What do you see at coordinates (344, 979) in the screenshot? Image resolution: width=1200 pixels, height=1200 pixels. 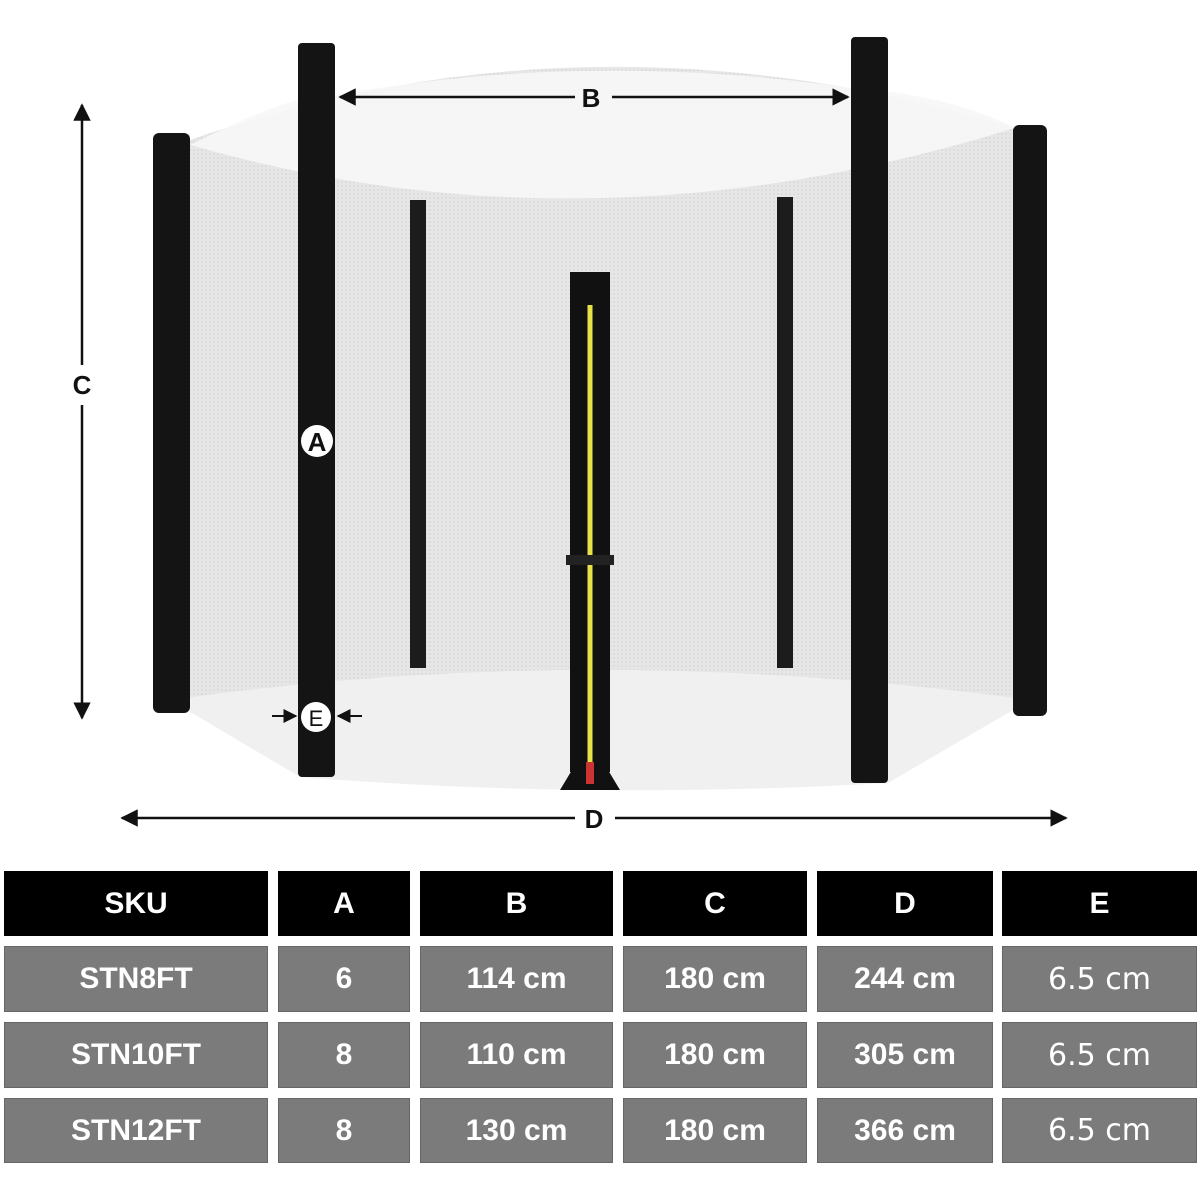 I see `cell-a: 6` at bounding box center [344, 979].